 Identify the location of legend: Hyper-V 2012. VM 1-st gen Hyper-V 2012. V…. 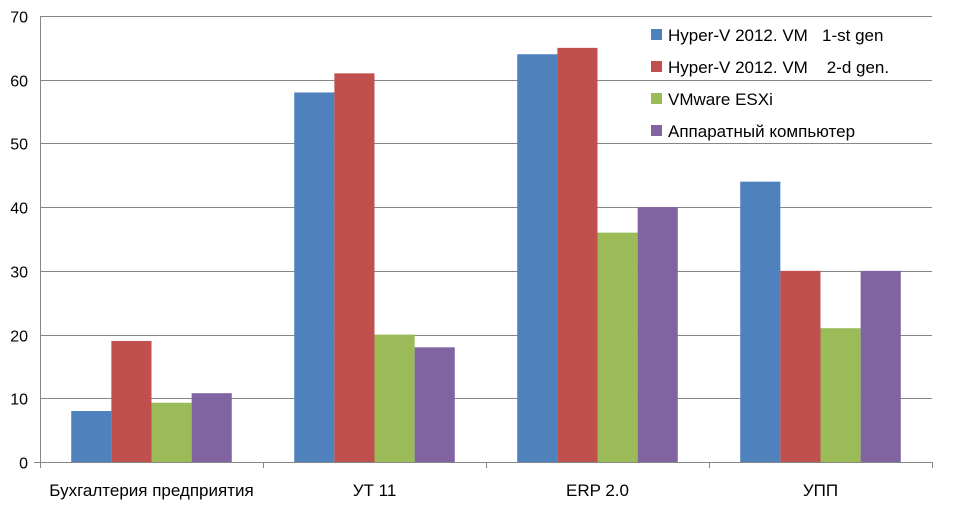
(770, 83).